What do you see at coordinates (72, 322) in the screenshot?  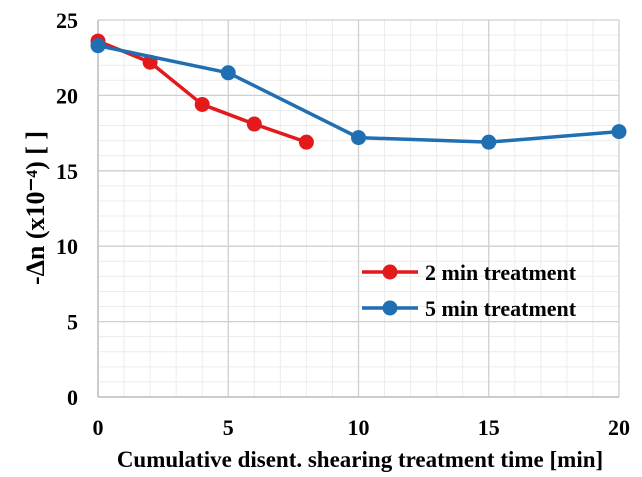 I see `y-tick-label: 5` at bounding box center [72, 322].